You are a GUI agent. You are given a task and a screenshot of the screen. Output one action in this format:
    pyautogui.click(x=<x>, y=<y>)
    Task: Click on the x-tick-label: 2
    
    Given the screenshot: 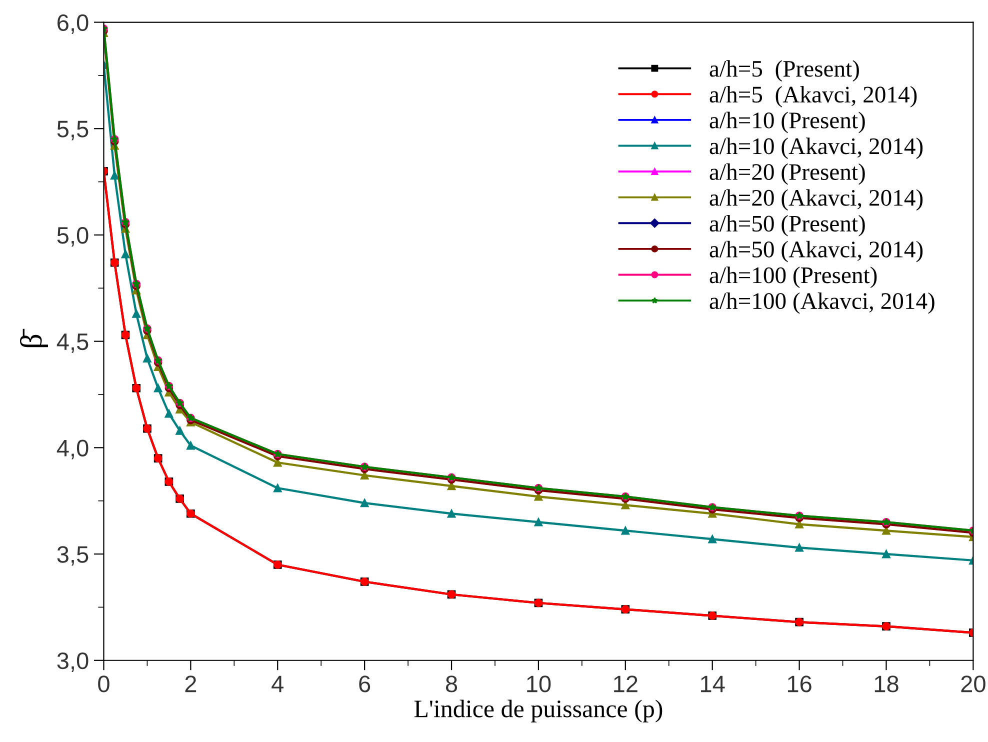 What is the action you would take?
    pyautogui.click(x=190, y=684)
    